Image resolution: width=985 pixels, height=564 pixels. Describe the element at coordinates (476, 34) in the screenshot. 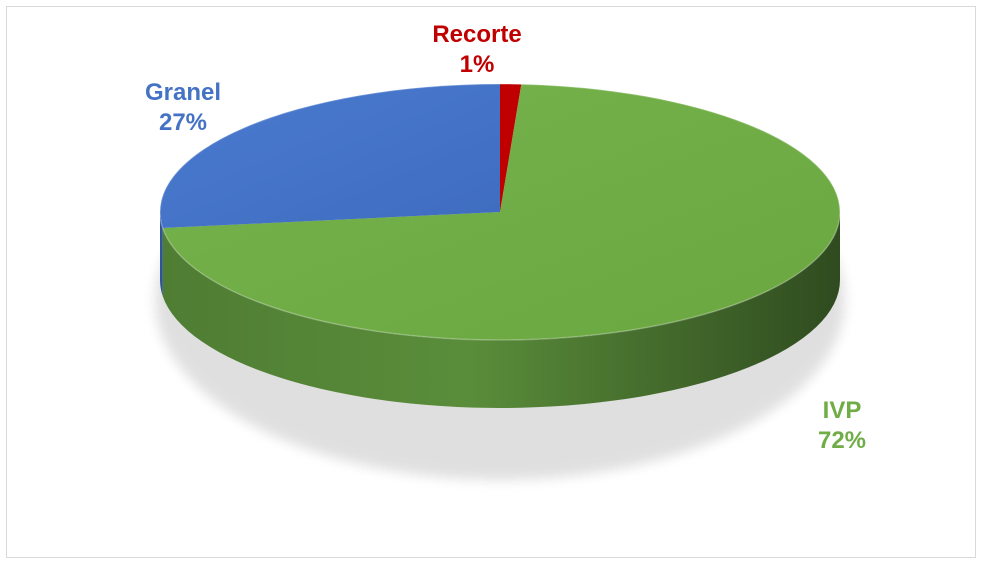

I see `slice-label-recorte: Recorte` at that location.